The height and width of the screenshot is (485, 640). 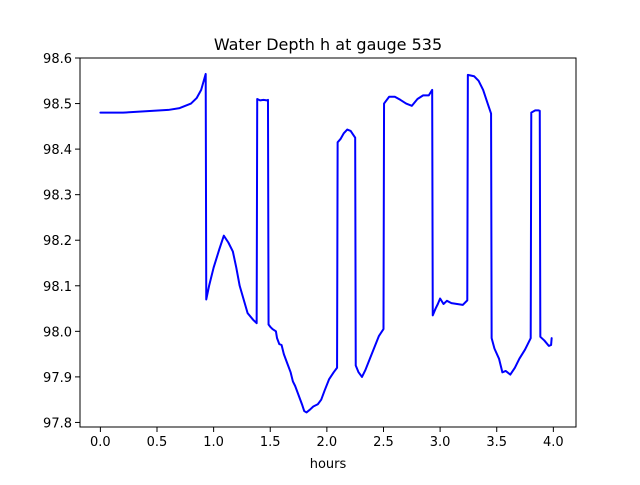 I want to click on x-tick-label: 0.0, so click(x=100, y=442).